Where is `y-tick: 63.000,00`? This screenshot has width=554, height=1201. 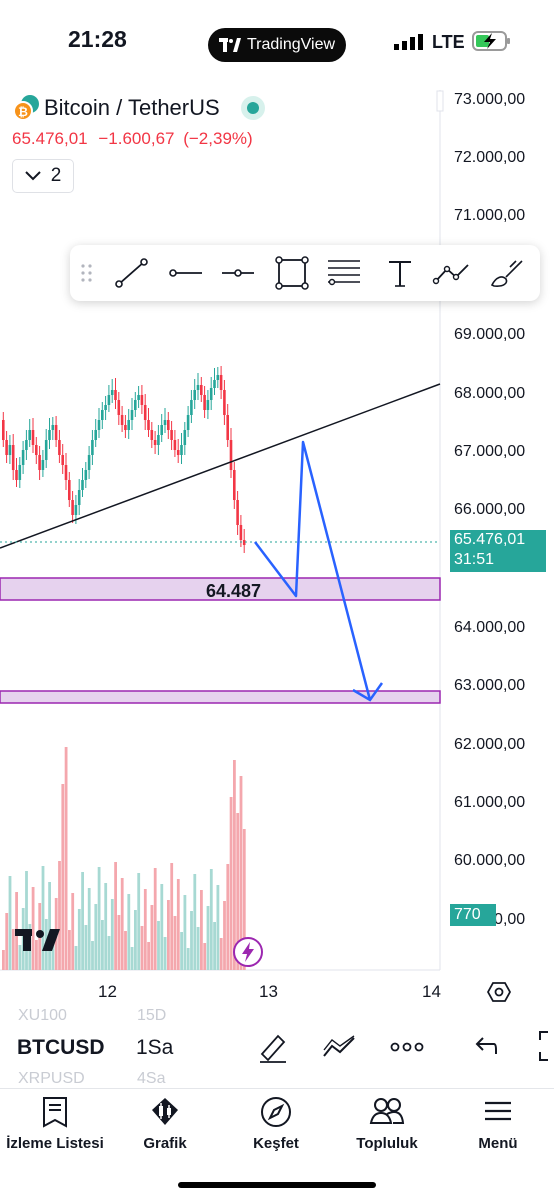 y-tick: 63.000,00 is located at coordinates (490, 685).